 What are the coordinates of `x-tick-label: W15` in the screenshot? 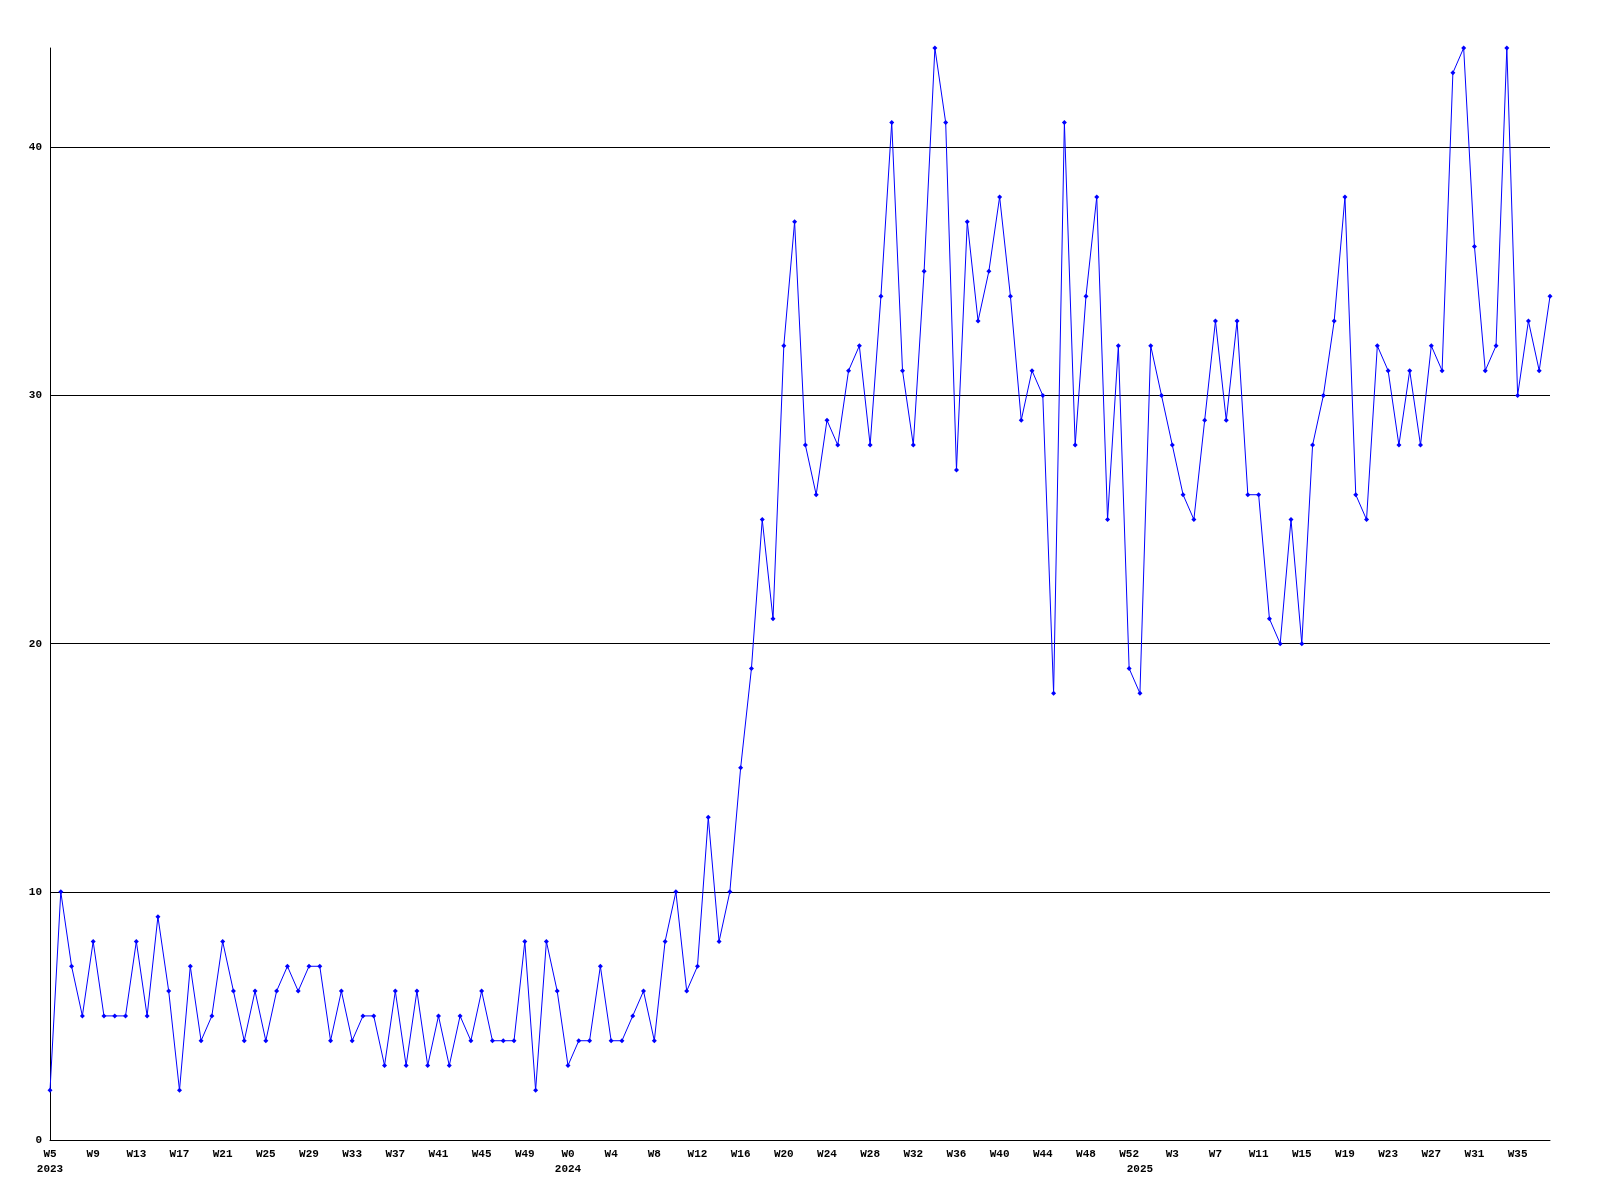 It's located at (1302, 1153).